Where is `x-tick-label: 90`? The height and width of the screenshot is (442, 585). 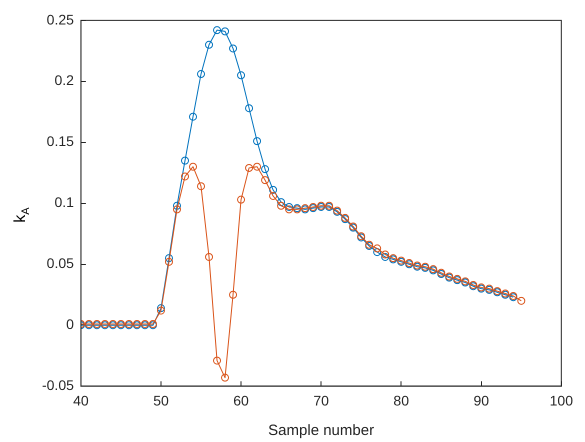 x-tick-label: 90 is located at coordinates (481, 400).